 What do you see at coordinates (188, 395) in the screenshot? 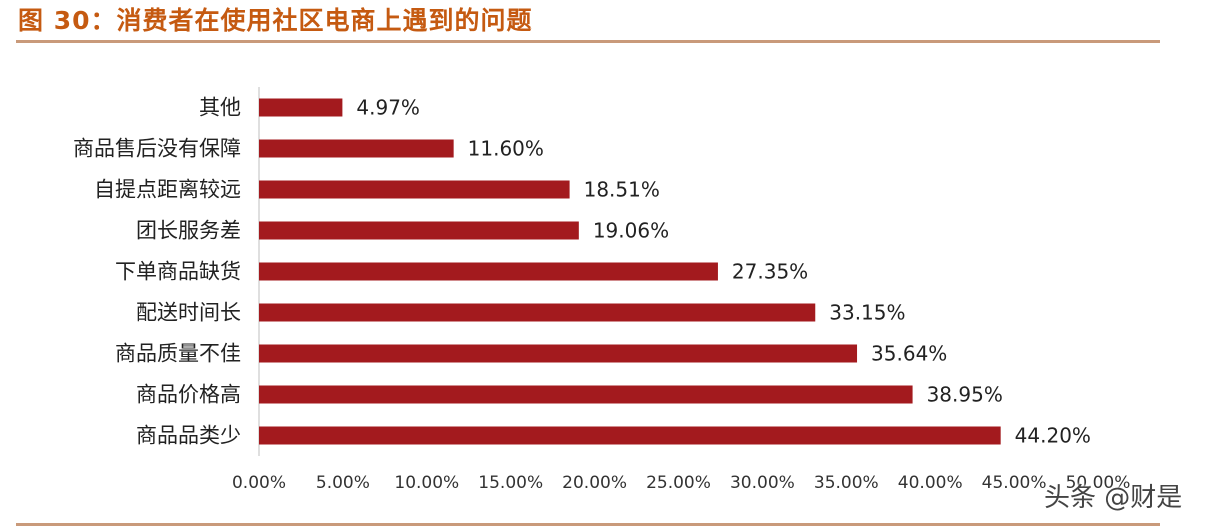
I see `category-label: 商品价格高` at bounding box center [188, 395].